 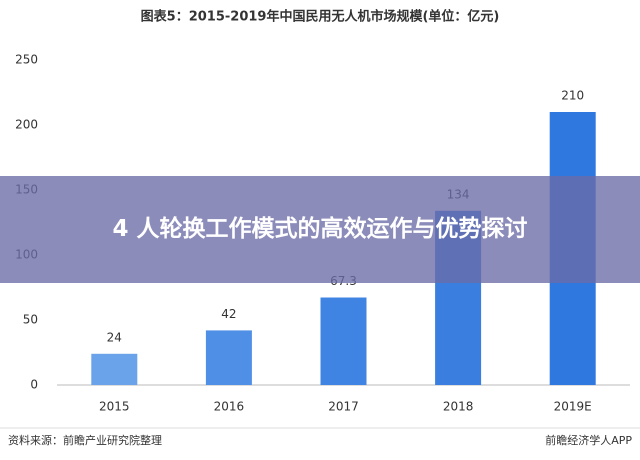 I want to click on x-tick-label: 2016, so click(x=229, y=407).